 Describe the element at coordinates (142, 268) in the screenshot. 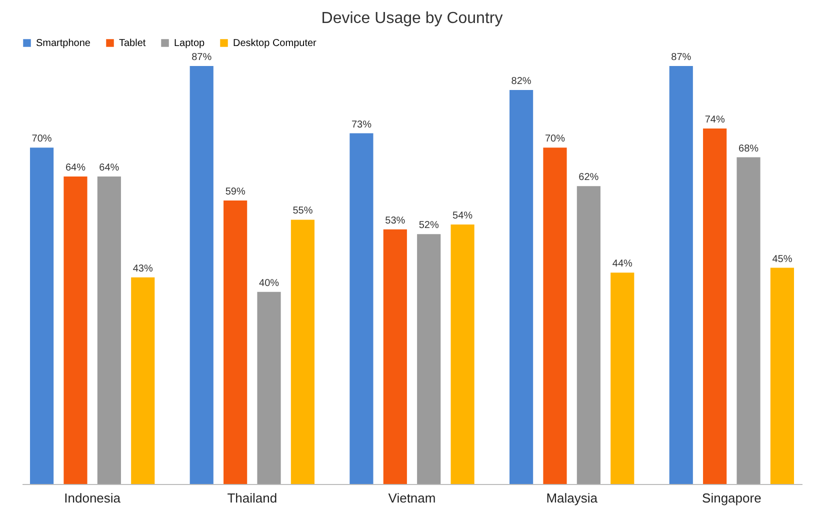

I see `data-label: 43%` at that location.